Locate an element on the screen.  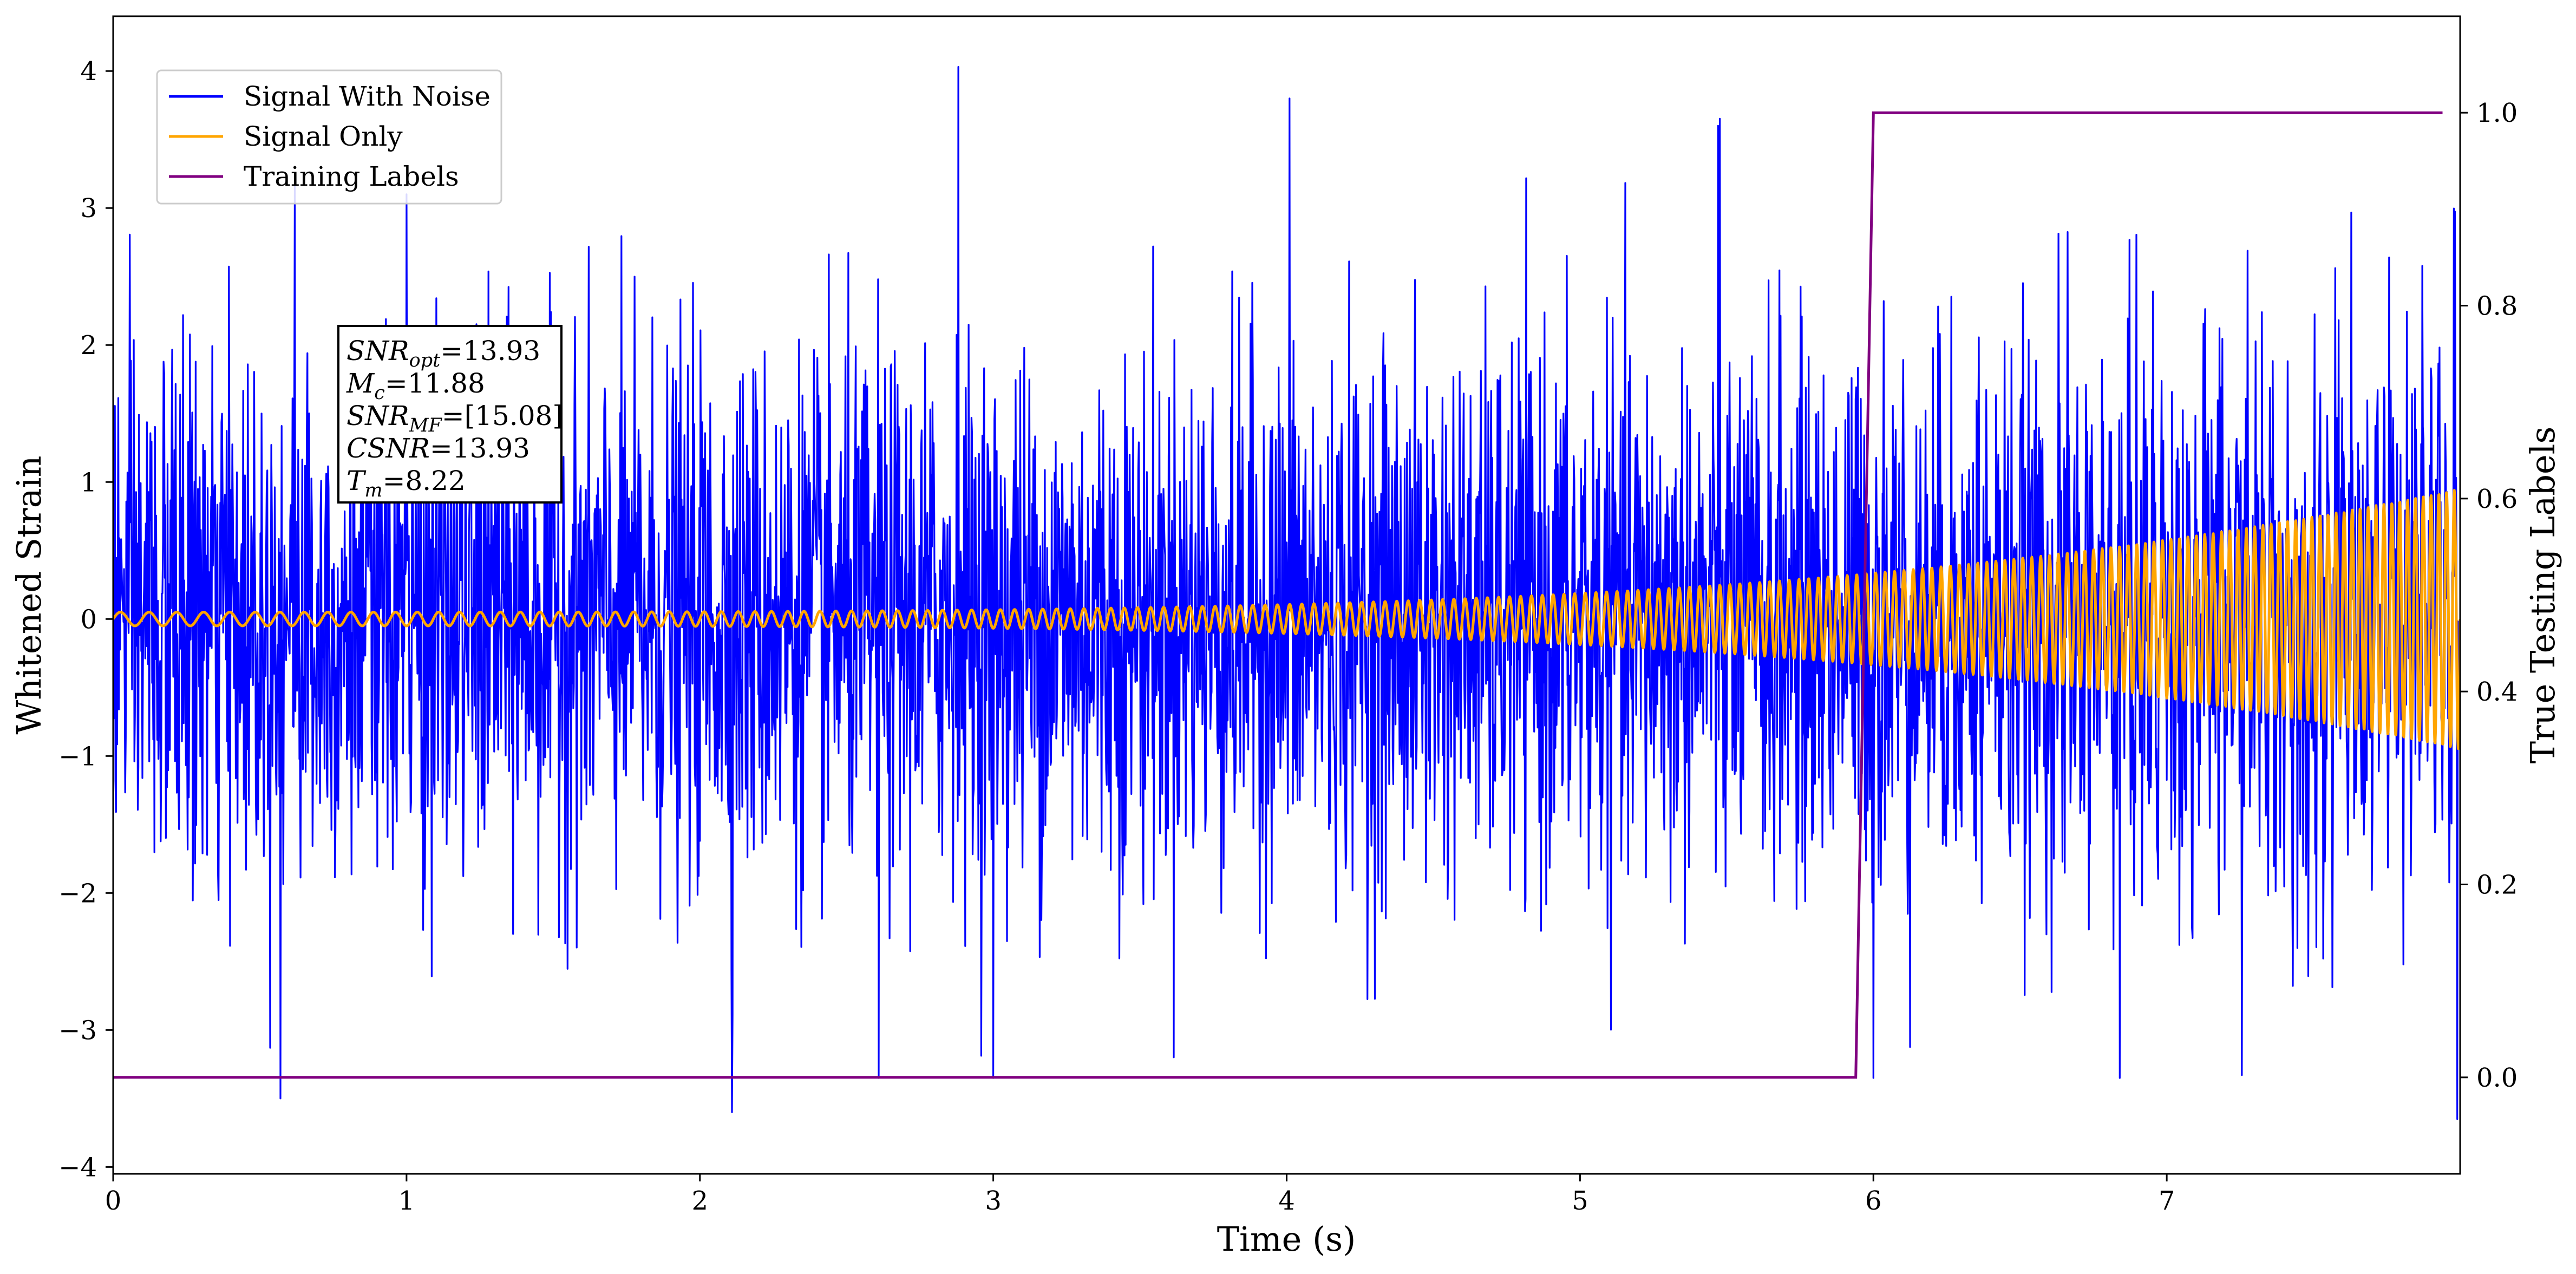
x-tick-label: 1 is located at coordinates (407, 1201).